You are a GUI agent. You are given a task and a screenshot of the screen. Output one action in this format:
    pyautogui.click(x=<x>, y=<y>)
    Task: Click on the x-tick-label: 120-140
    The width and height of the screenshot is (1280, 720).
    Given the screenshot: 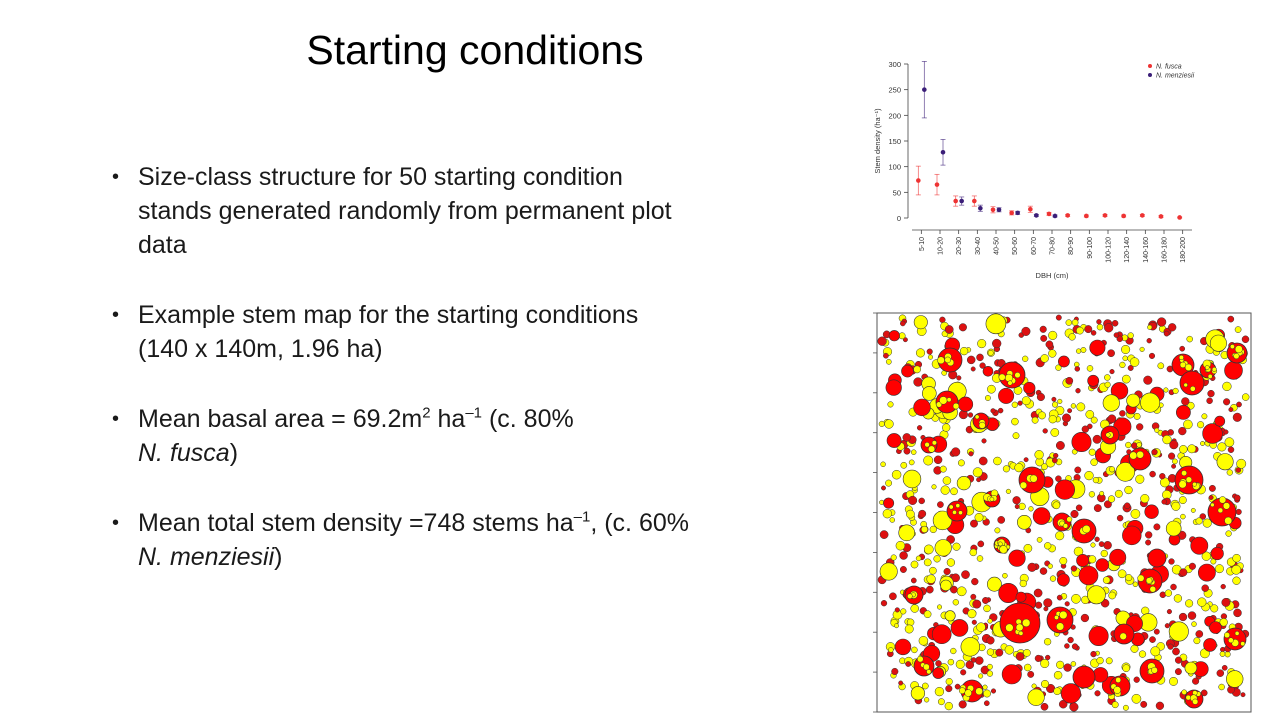 What is the action you would take?
    pyautogui.click(x=1127, y=250)
    